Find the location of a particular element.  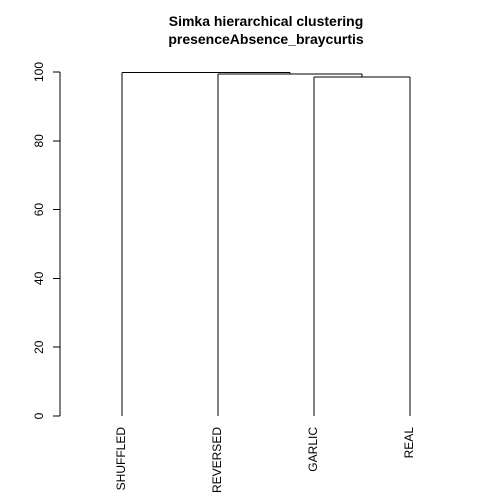

leaf-label-garlic: GARLIC is located at coordinates (313, 449).